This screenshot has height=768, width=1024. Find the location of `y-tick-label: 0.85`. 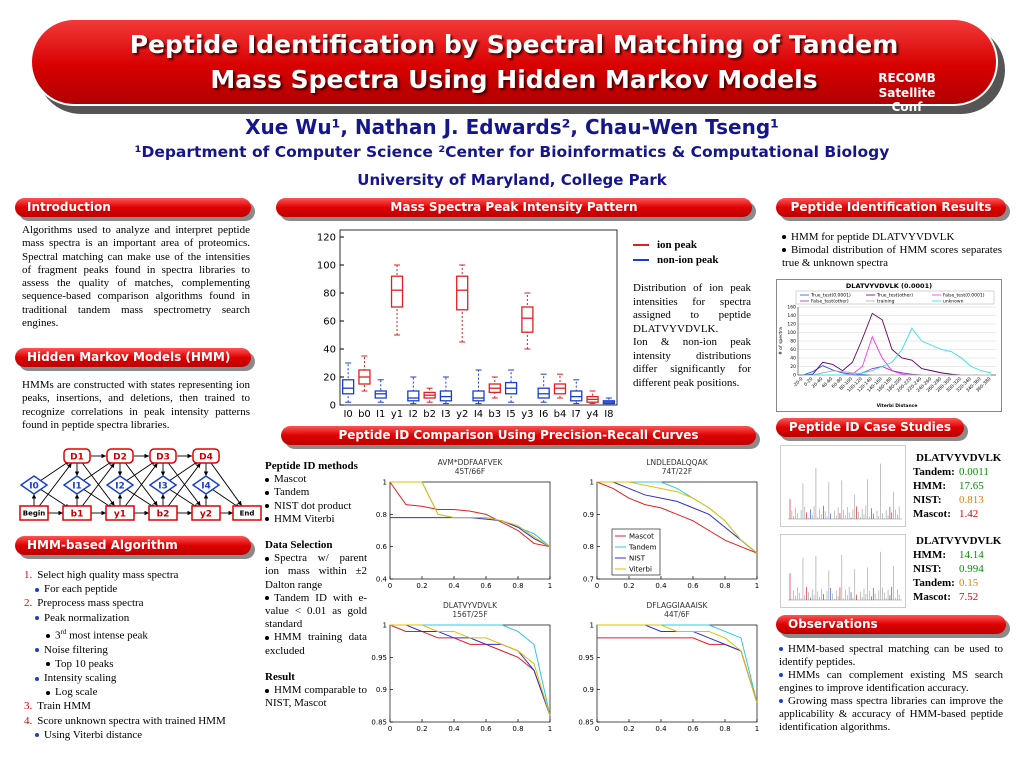

y-tick-label: 0.85 is located at coordinates (586, 723).